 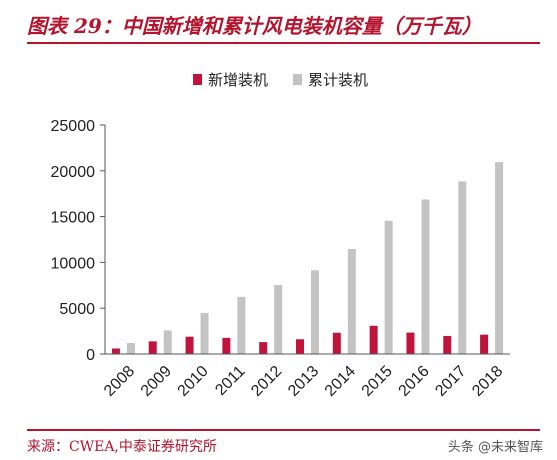 I want to click on source-note: 来源：CWEA,中泰证券研究所, so click(x=122, y=447).